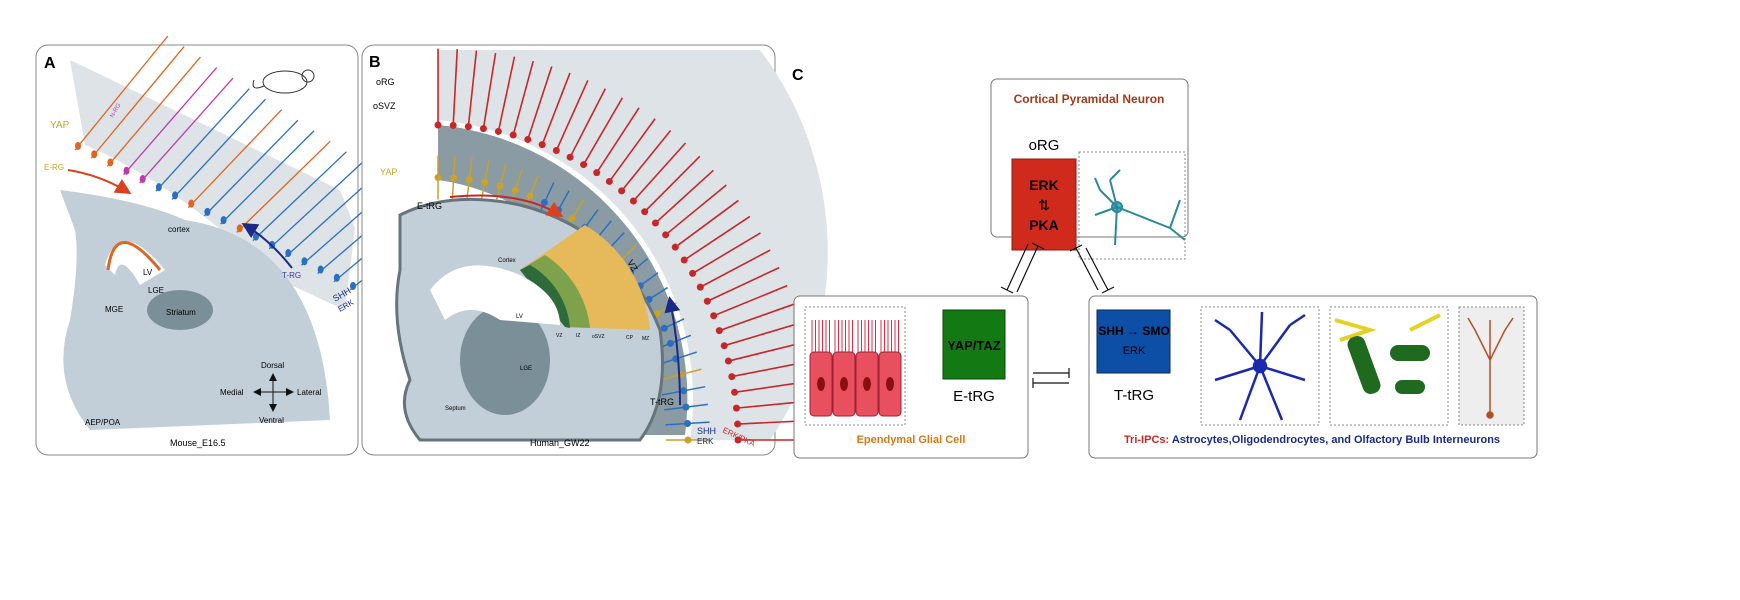  I want to click on label-medial: Medial, so click(232, 392).